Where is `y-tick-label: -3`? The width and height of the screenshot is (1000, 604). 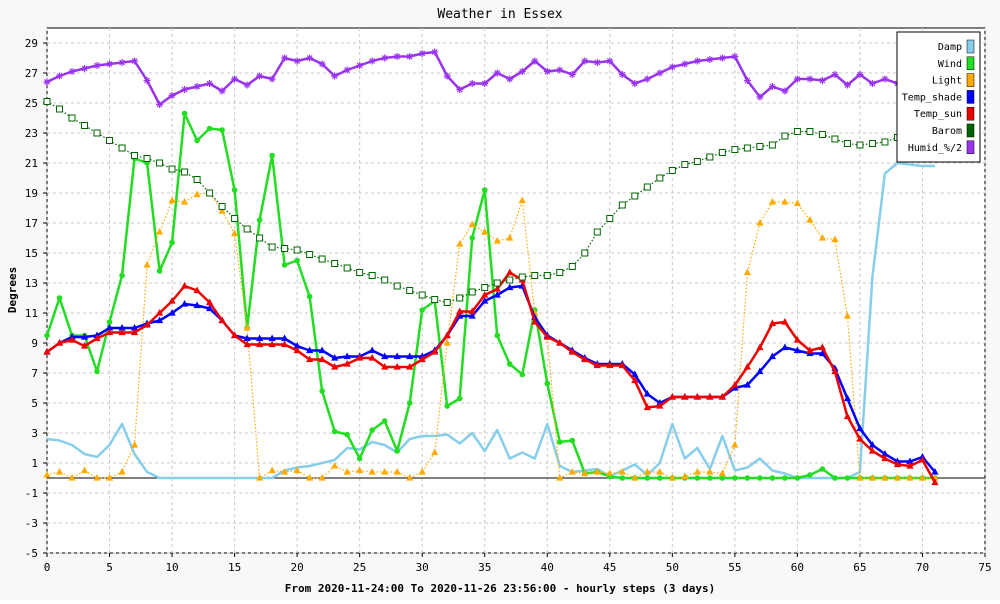 y-tick-label: -3 is located at coordinates (31, 523).